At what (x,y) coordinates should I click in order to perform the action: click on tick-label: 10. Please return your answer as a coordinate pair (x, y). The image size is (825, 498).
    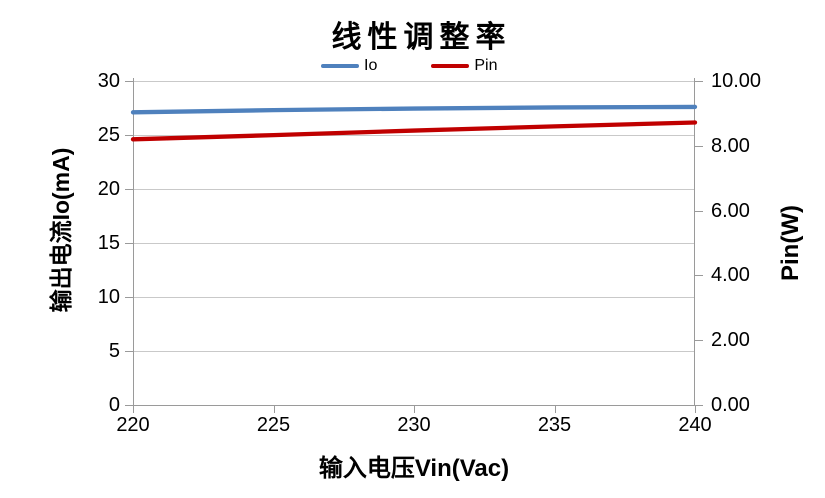
    Looking at the image, I should click on (108, 297).